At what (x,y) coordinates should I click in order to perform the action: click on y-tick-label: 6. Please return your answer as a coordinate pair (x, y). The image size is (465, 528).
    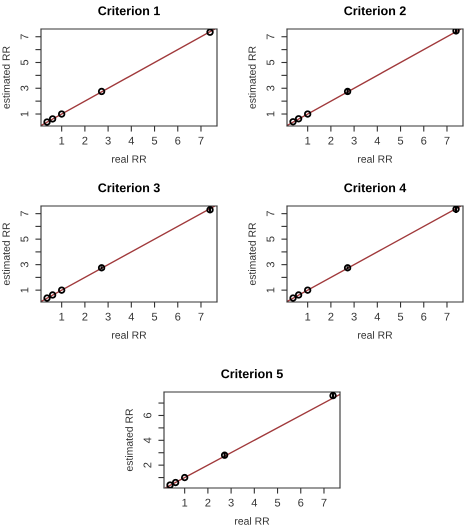
    Looking at the image, I should click on (148, 415).